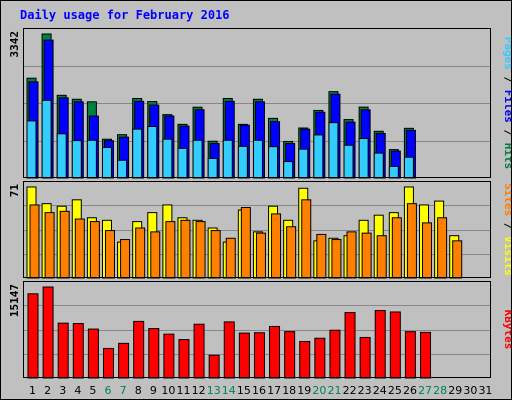  What do you see at coordinates (47, 390) in the screenshot?
I see `x-tick-label-day-2: 2` at bounding box center [47, 390].